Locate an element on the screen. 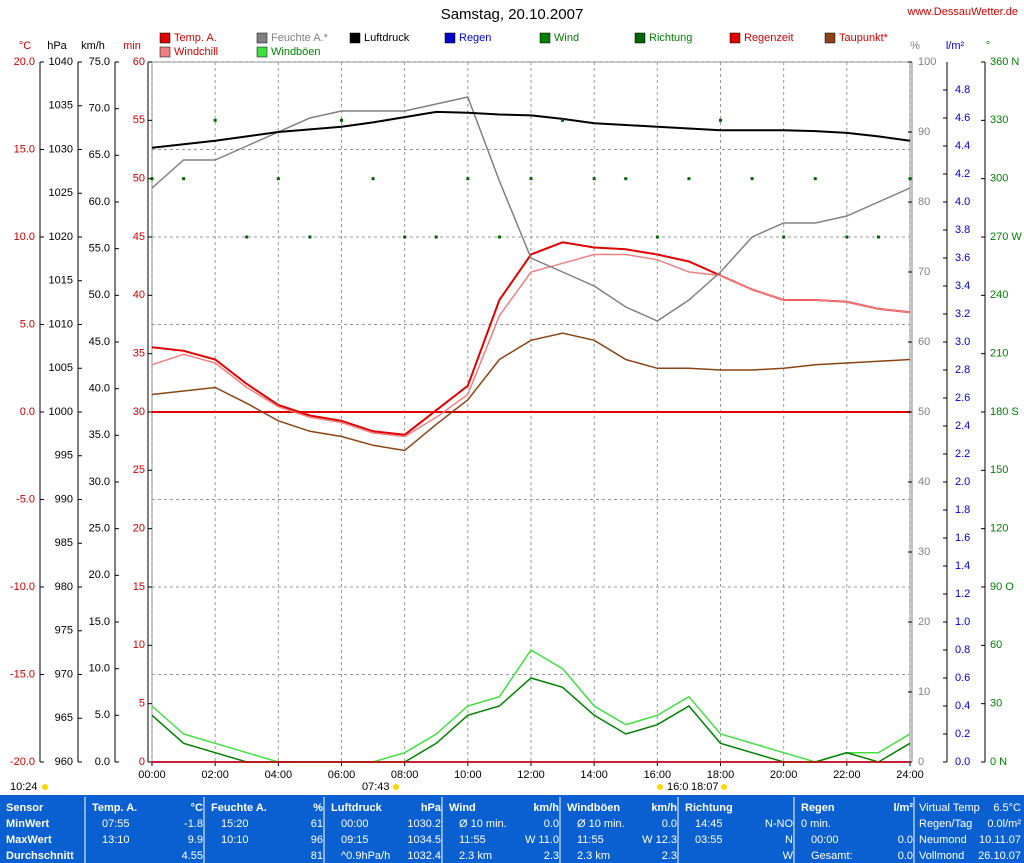  table-header: Windböen is located at coordinates (593, 808).